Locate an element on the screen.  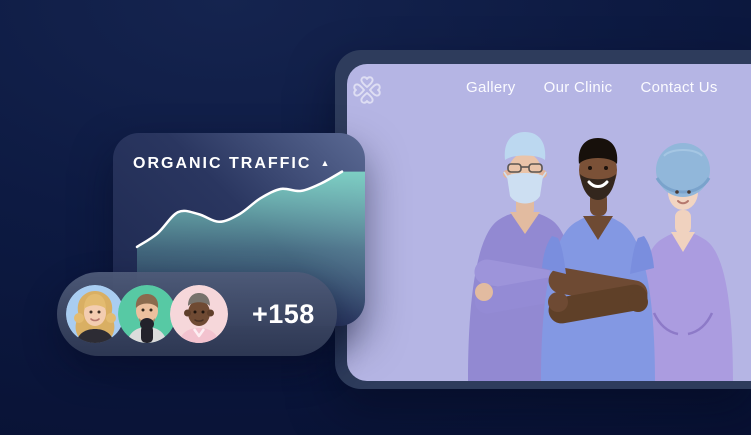
trend-up-icon: ▲ is located at coordinates (326, 162).